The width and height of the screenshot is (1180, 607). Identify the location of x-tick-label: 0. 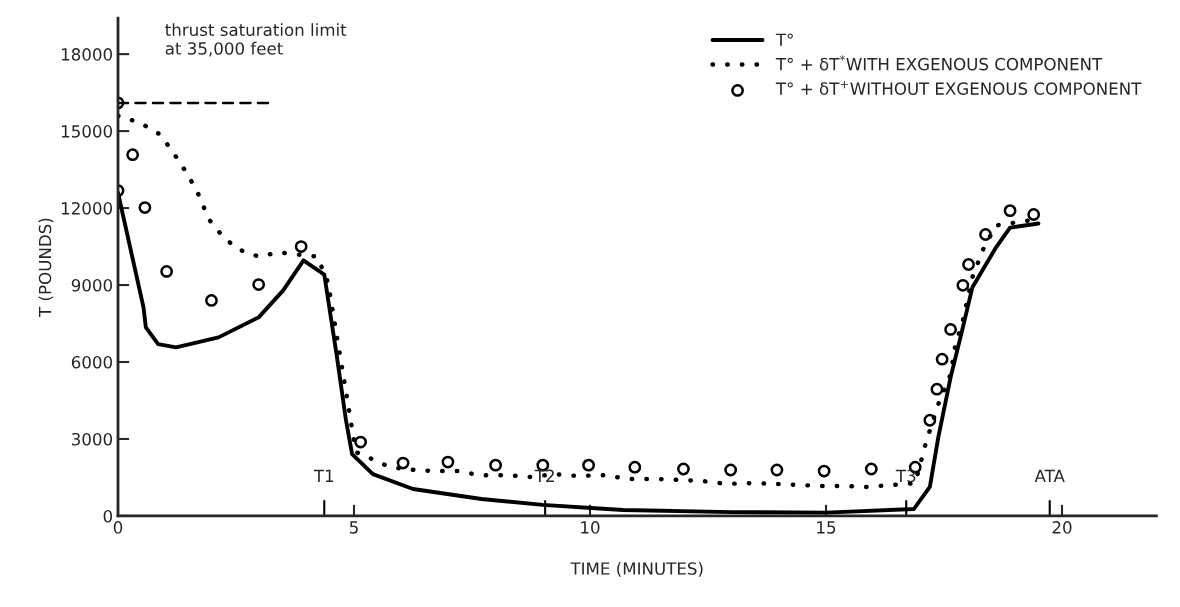
(118, 527).